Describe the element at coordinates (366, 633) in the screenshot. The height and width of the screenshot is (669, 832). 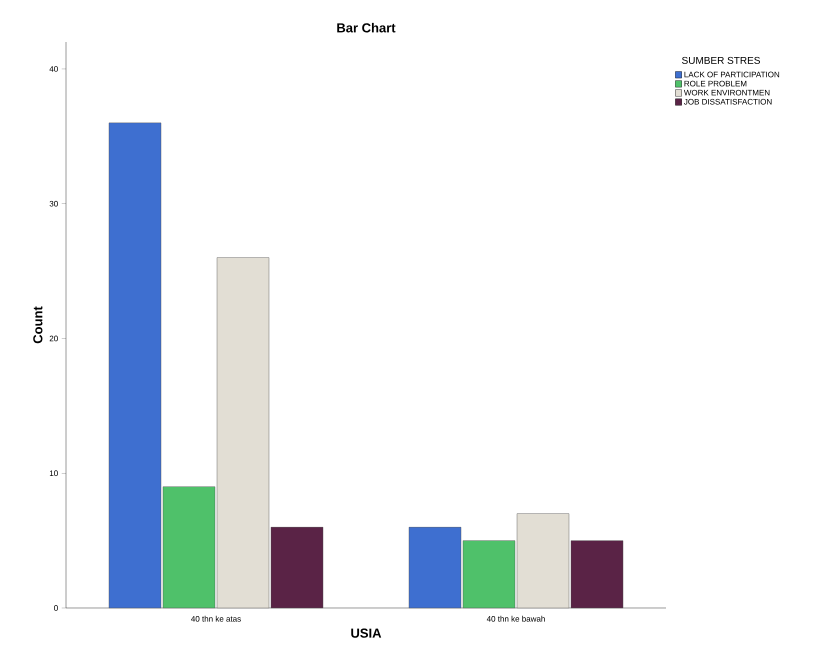
I see `x-axis-title: USIA` at that location.